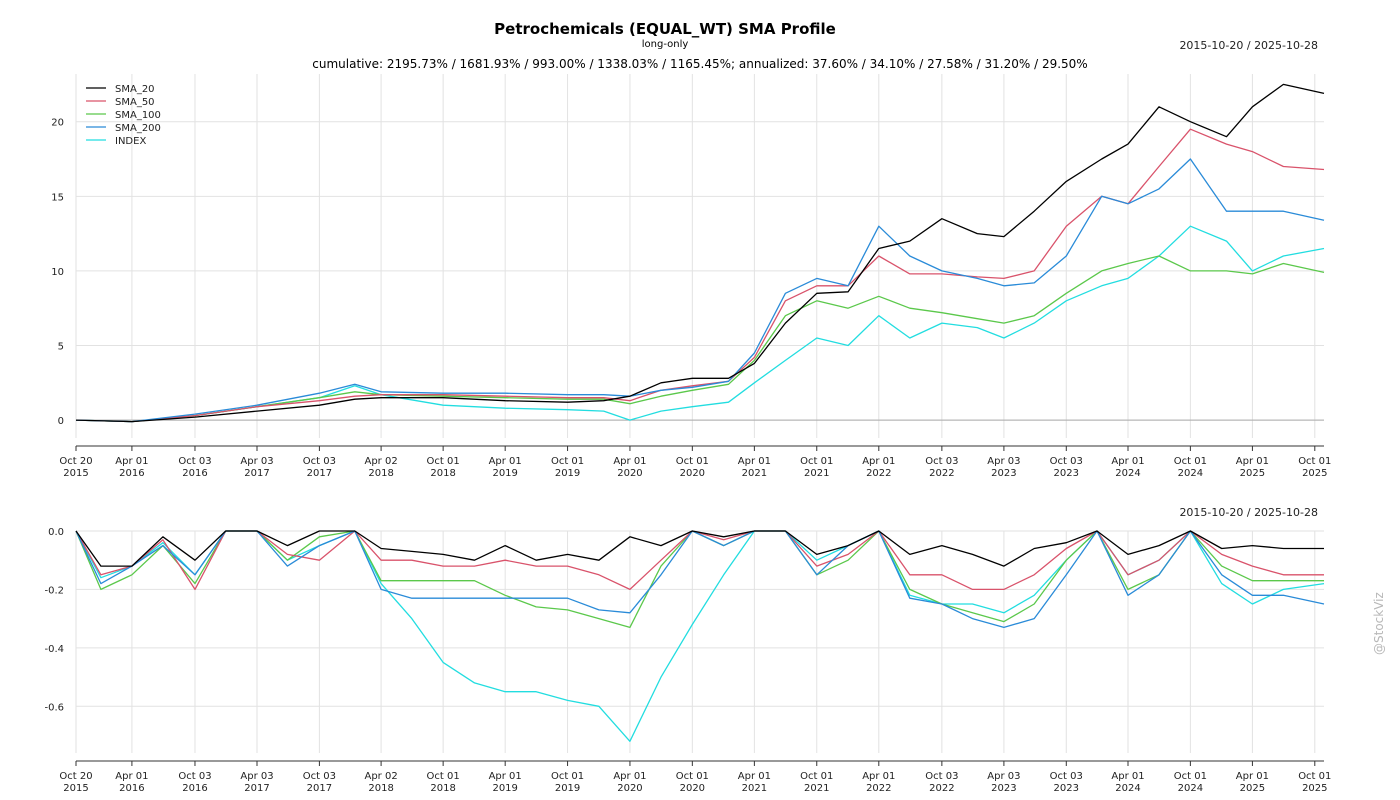  What do you see at coordinates (665, 44) in the screenshot?
I see `page-subtitle: long-only` at bounding box center [665, 44].